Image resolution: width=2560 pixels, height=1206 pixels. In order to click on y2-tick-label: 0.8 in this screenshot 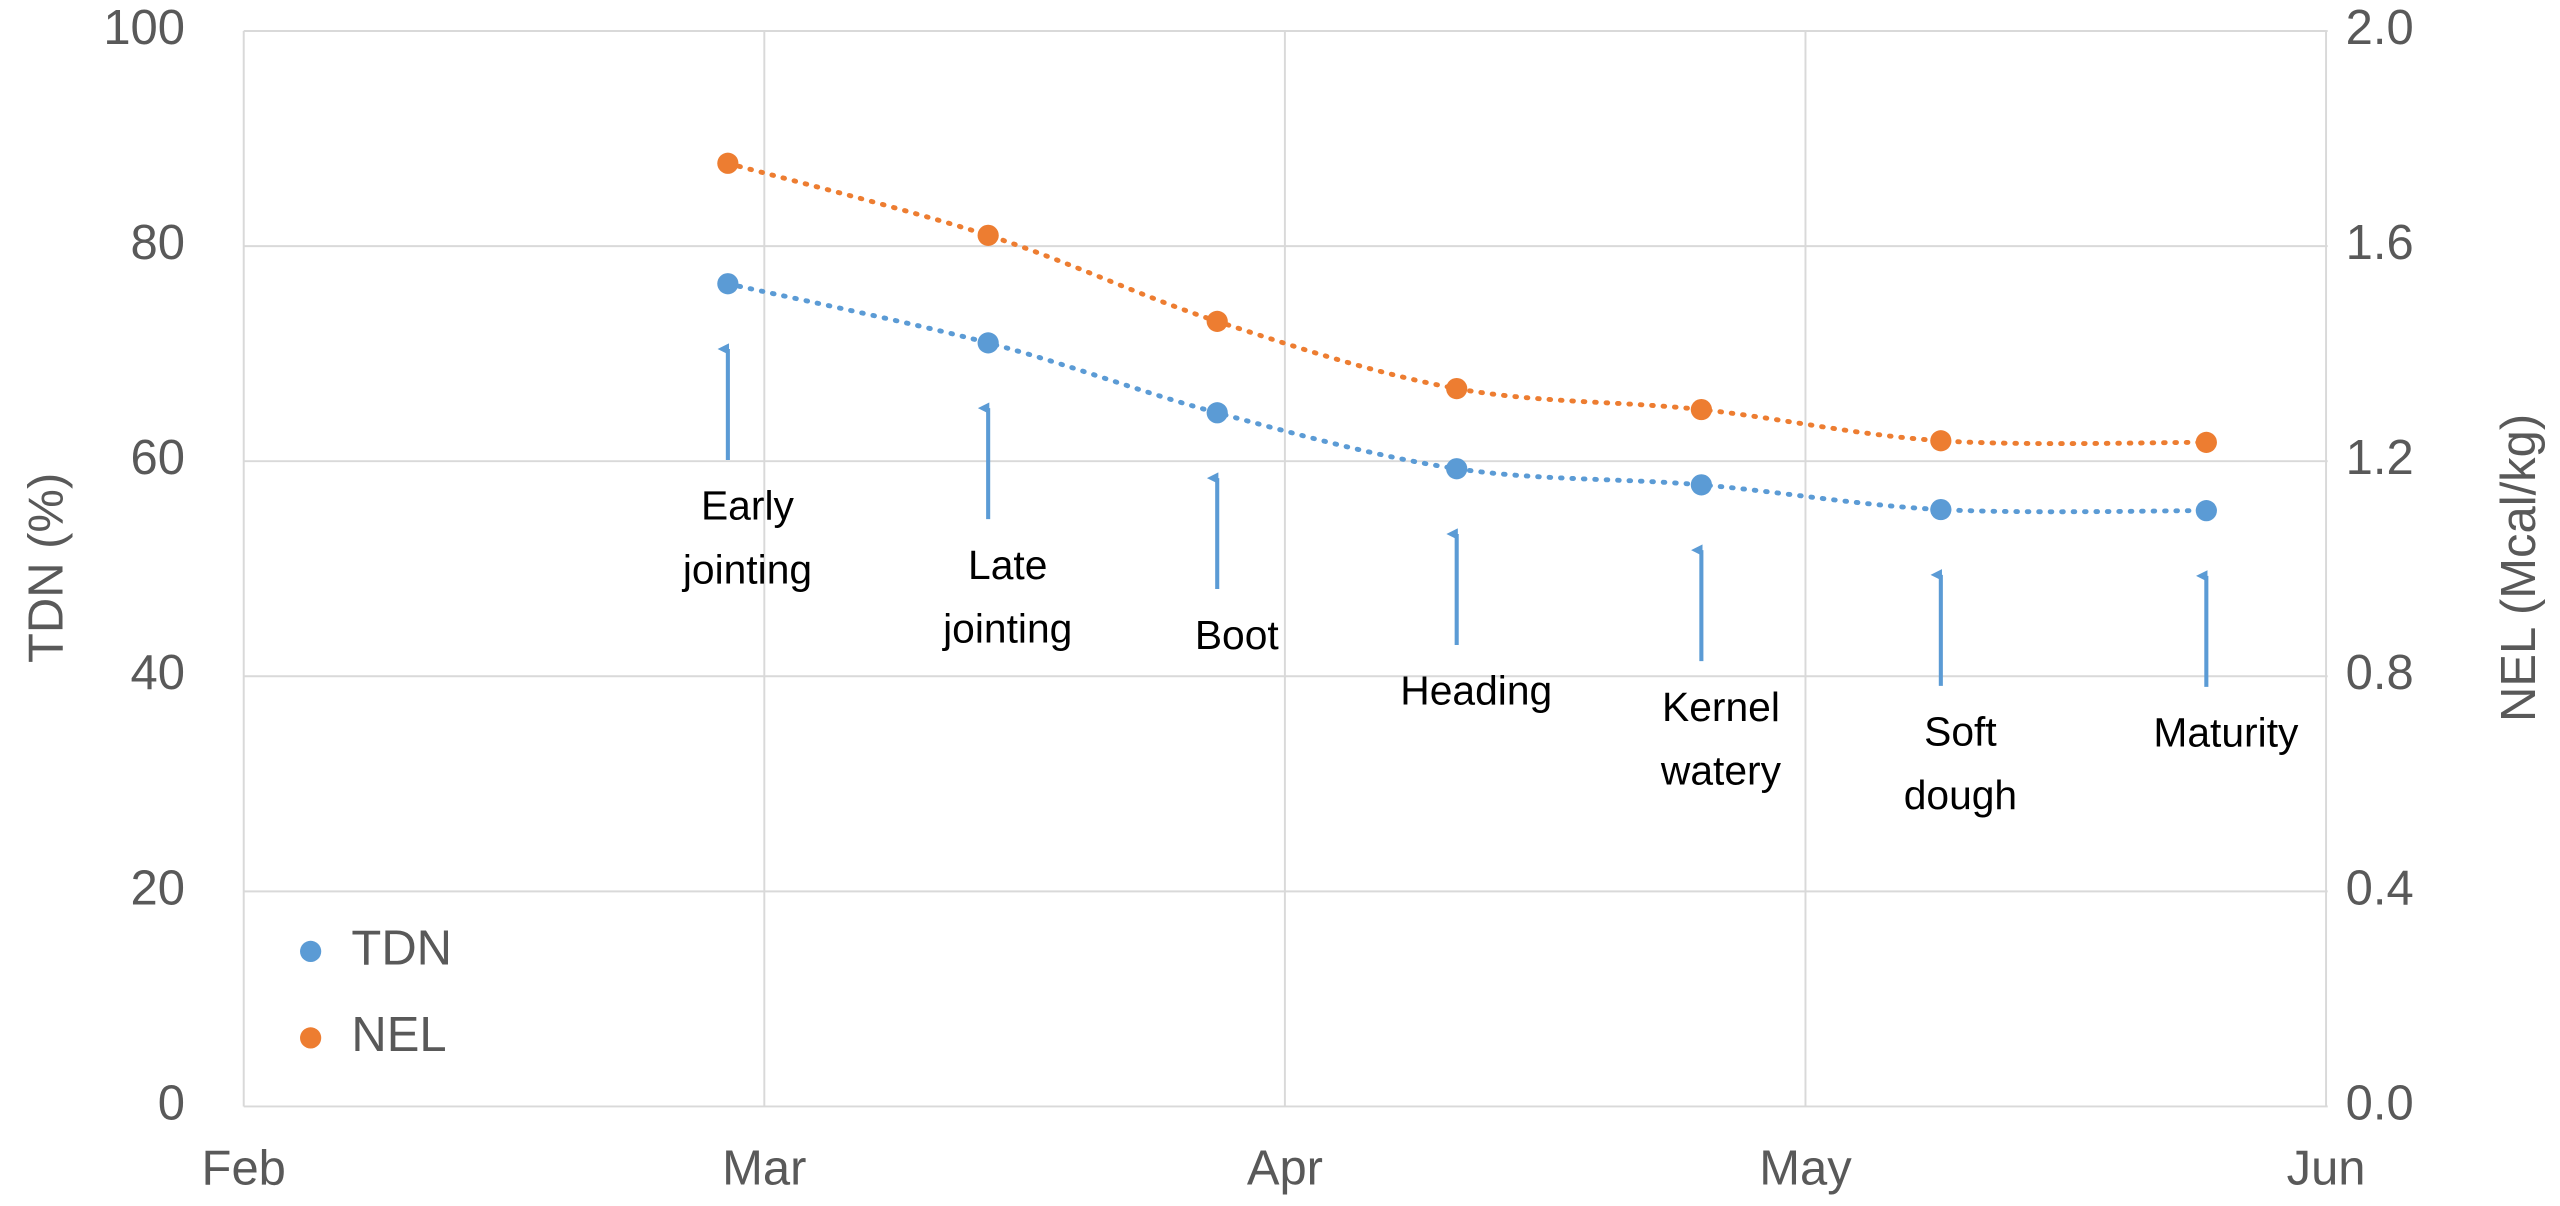, I will do `click(2380, 673)`.